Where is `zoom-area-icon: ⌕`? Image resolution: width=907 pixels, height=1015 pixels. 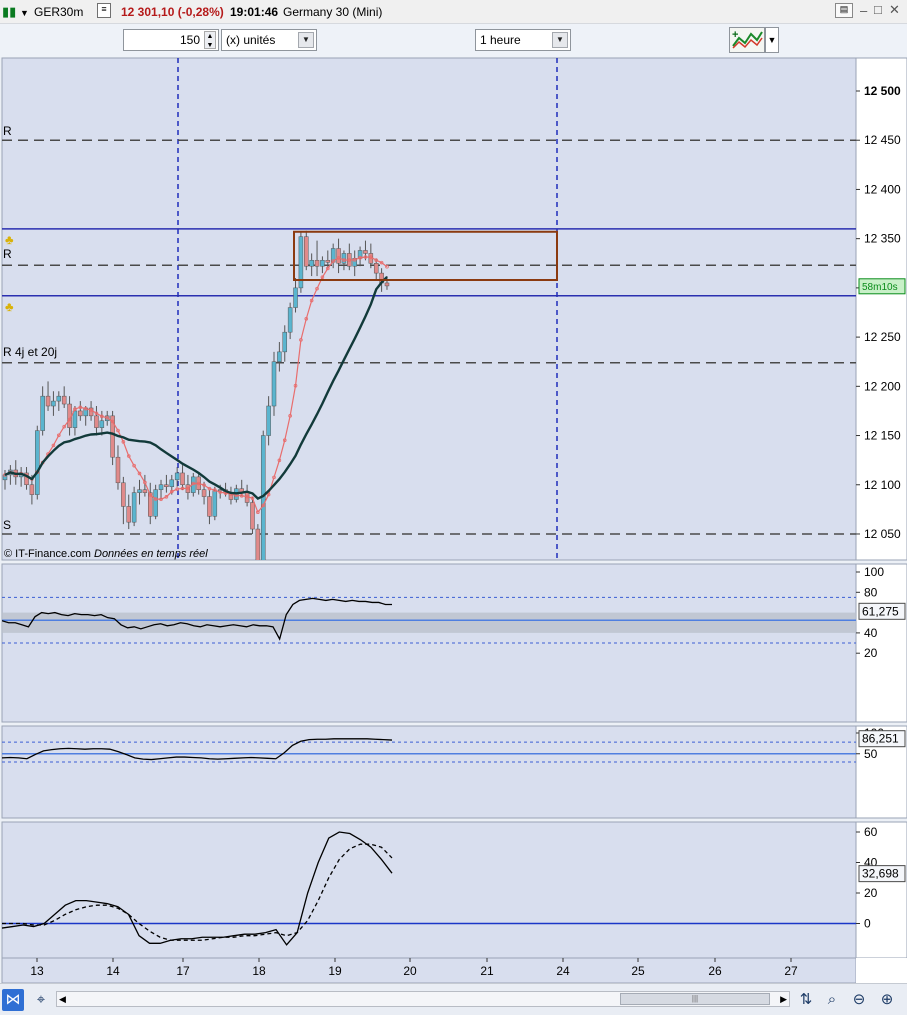 zoom-area-icon: ⌕ is located at coordinates (832, 999).